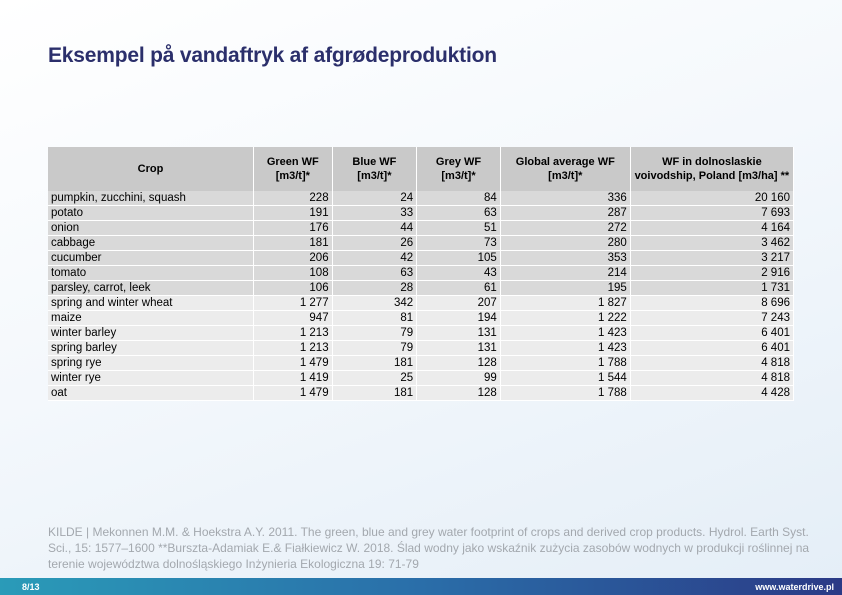  What do you see at coordinates (794, 587) in the screenshot?
I see `website: www.waterdrive.pl` at bounding box center [794, 587].